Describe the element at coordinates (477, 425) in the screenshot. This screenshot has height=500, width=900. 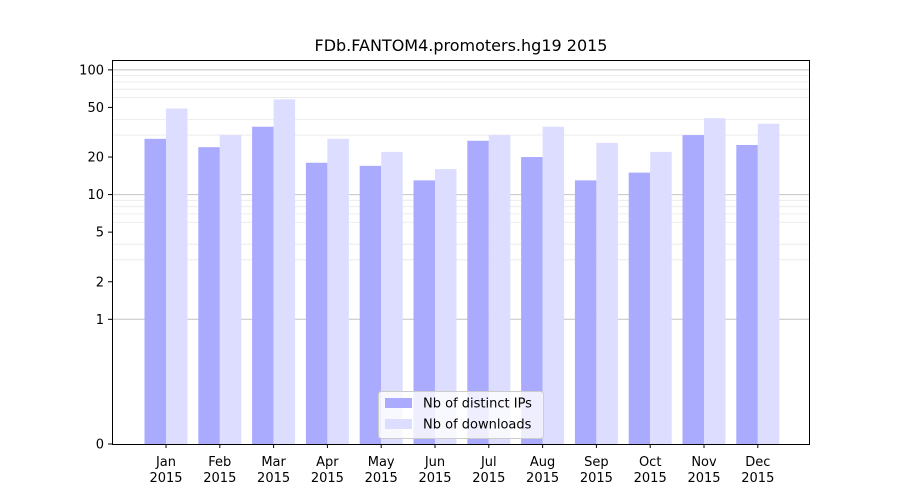
I see `legend-label: Nb of downloads` at that location.